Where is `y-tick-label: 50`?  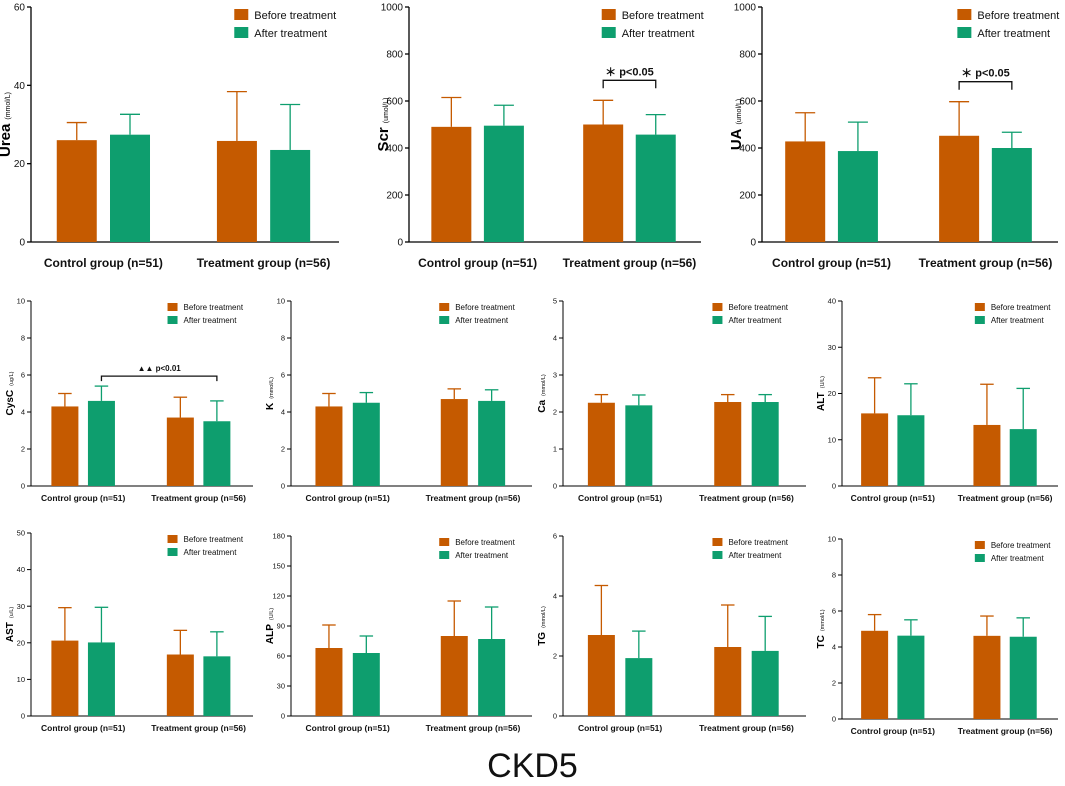
y-tick-label: 50 is located at coordinates (21, 533).